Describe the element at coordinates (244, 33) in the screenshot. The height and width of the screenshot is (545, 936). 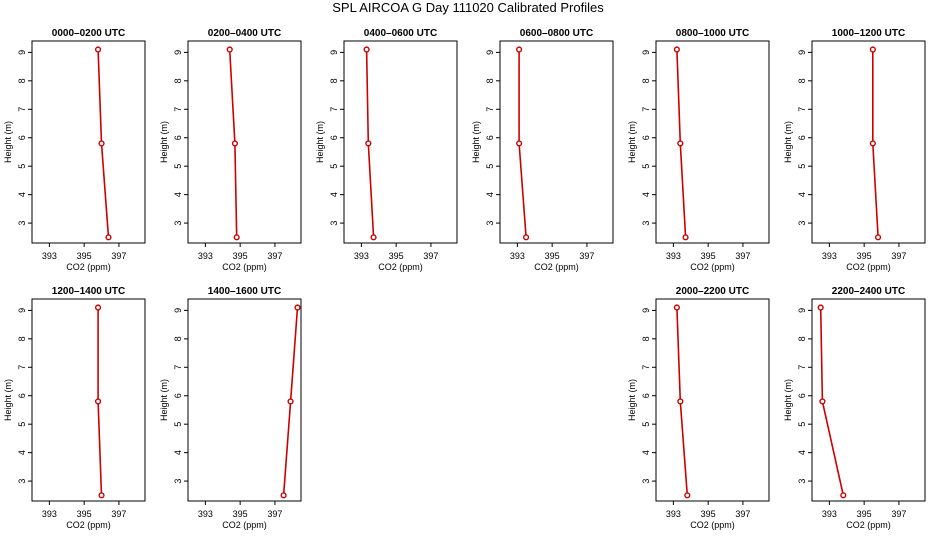
I see `panel-title: 0200–0400 UTC` at that location.